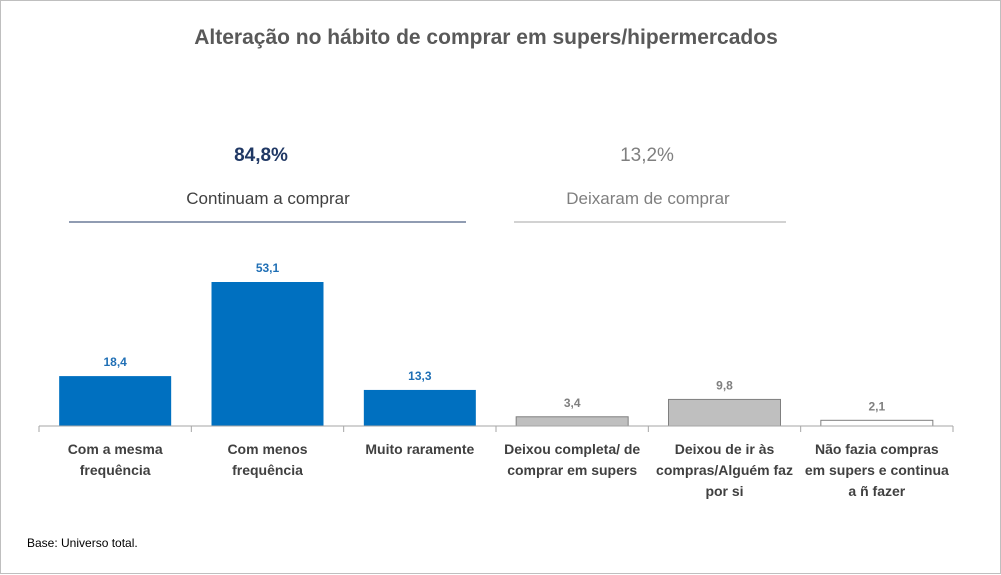 This screenshot has width=1001, height=575. What do you see at coordinates (647, 155) in the screenshot?
I see `group-total: 13,2%` at bounding box center [647, 155].